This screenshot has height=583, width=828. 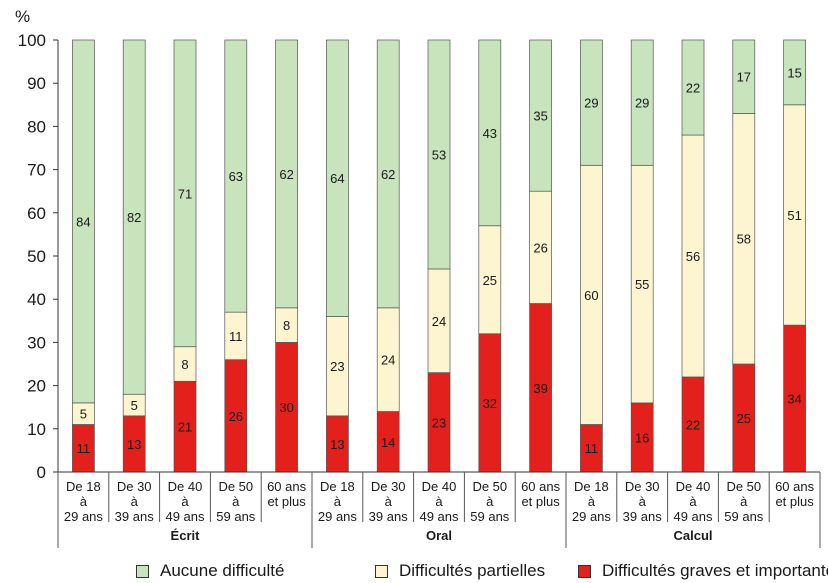 What do you see at coordinates (186, 535) in the screenshot?
I see `group-label: Écrit` at bounding box center [186, 535].